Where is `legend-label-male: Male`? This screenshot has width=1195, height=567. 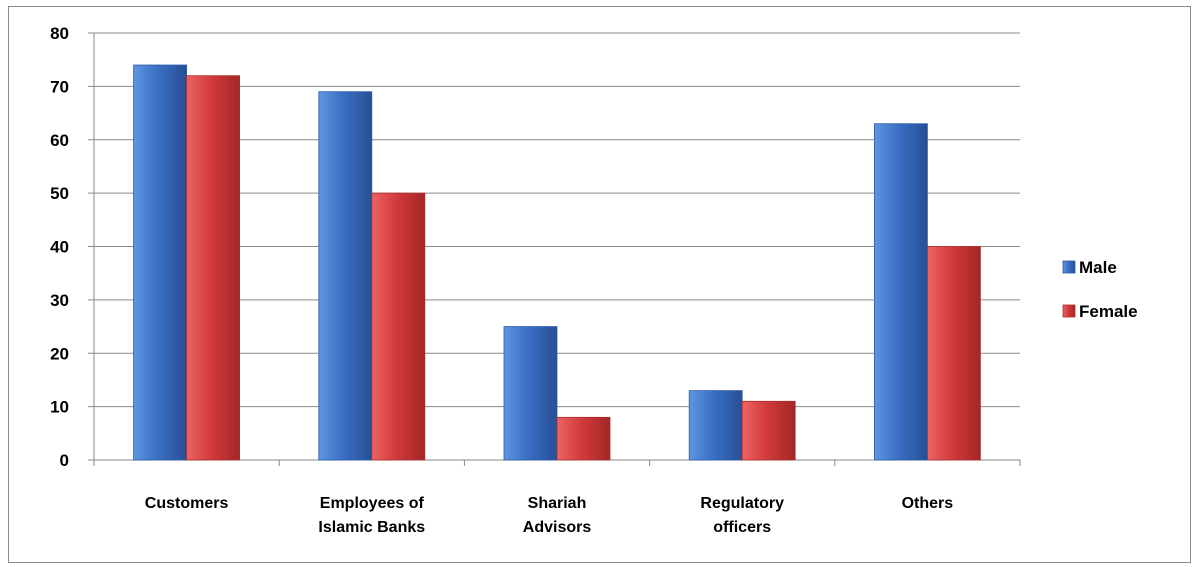
legend-label-male: Male is located at coordinates (1098, 267).